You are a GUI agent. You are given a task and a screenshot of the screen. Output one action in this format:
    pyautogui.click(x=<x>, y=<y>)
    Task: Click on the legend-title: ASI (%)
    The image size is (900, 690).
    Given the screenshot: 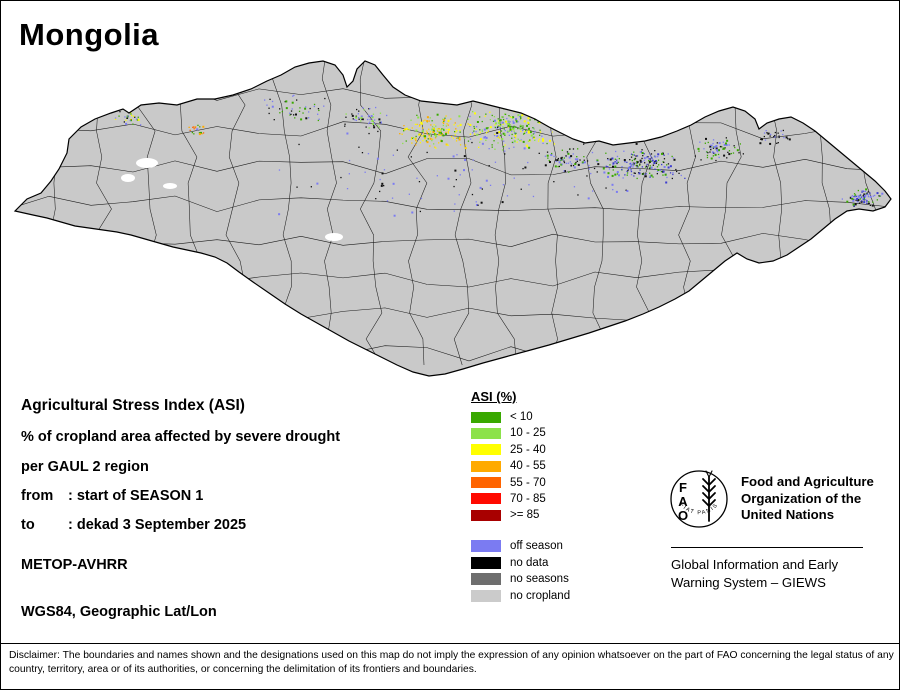 What is the action you would take?
    pyautogui.click(x=494, y=396)
    